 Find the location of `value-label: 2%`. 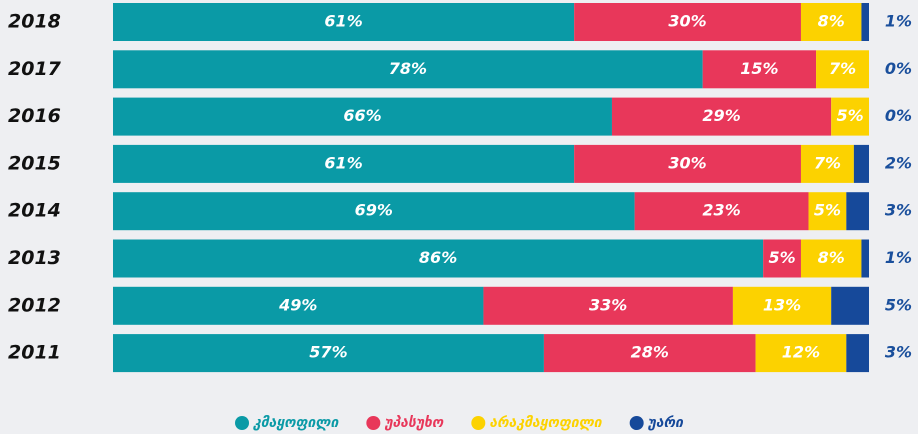

value-label: 2% is located at coordinates (898, 162).